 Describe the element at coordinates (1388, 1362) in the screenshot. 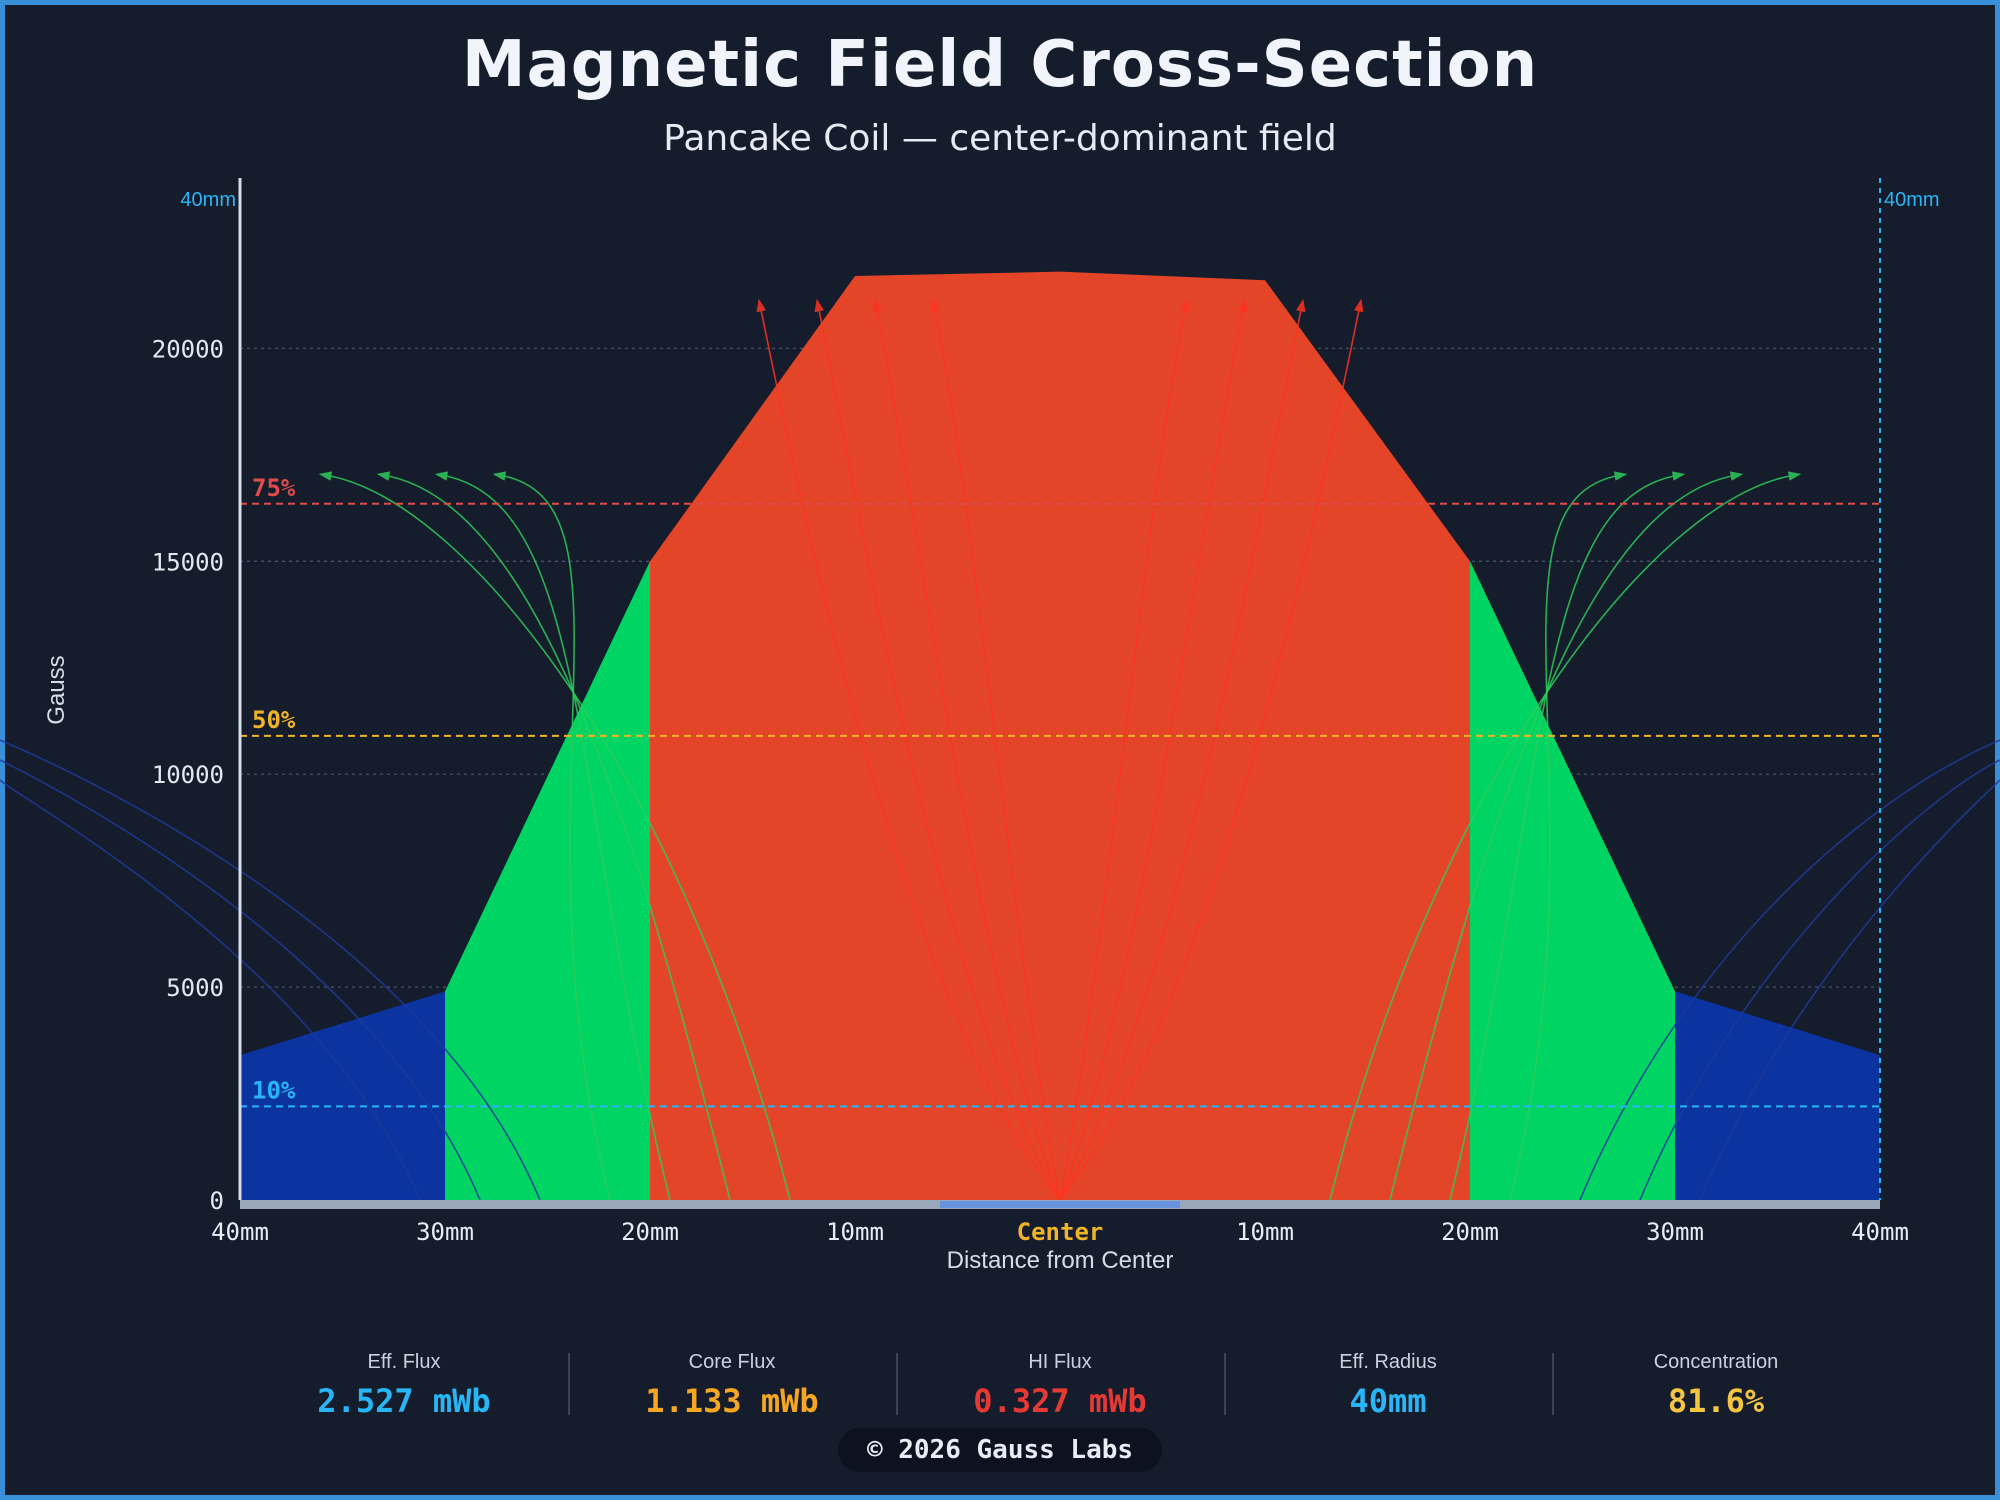

I see `stat-label: Eff. Radius` at that location.